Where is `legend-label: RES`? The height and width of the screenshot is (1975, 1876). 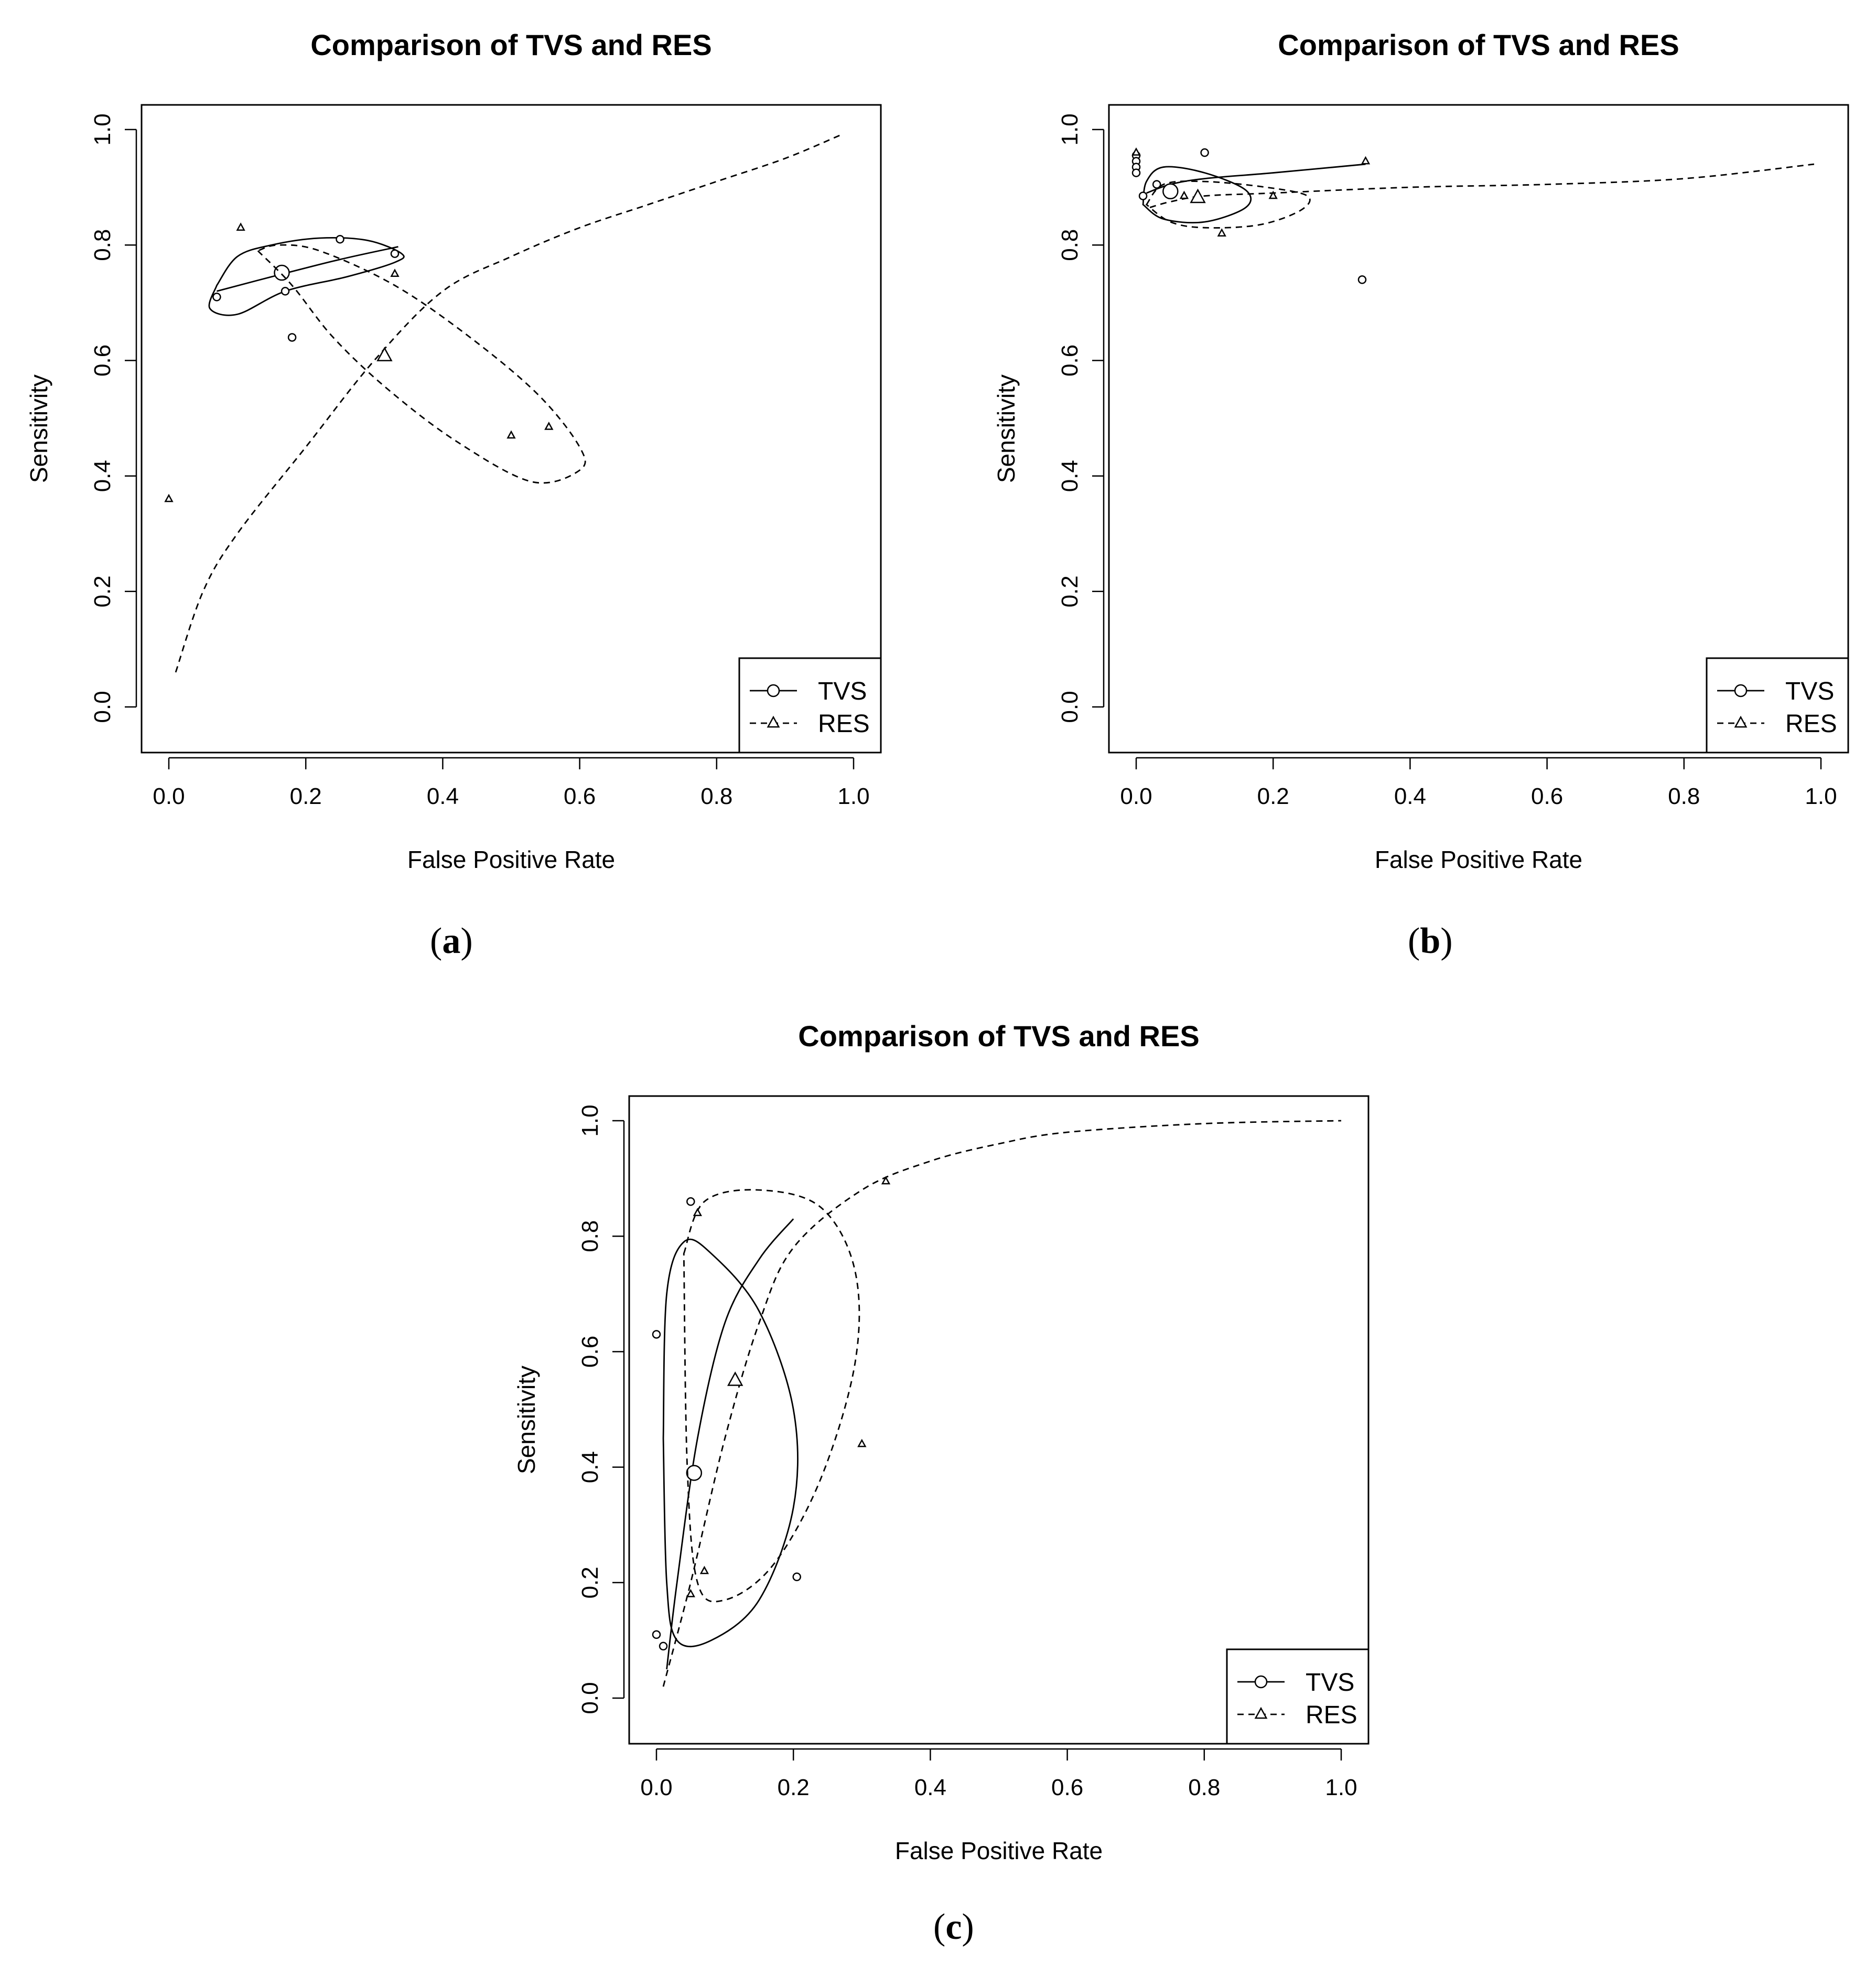
legend-label: RES is located at coordinates (844, 724).